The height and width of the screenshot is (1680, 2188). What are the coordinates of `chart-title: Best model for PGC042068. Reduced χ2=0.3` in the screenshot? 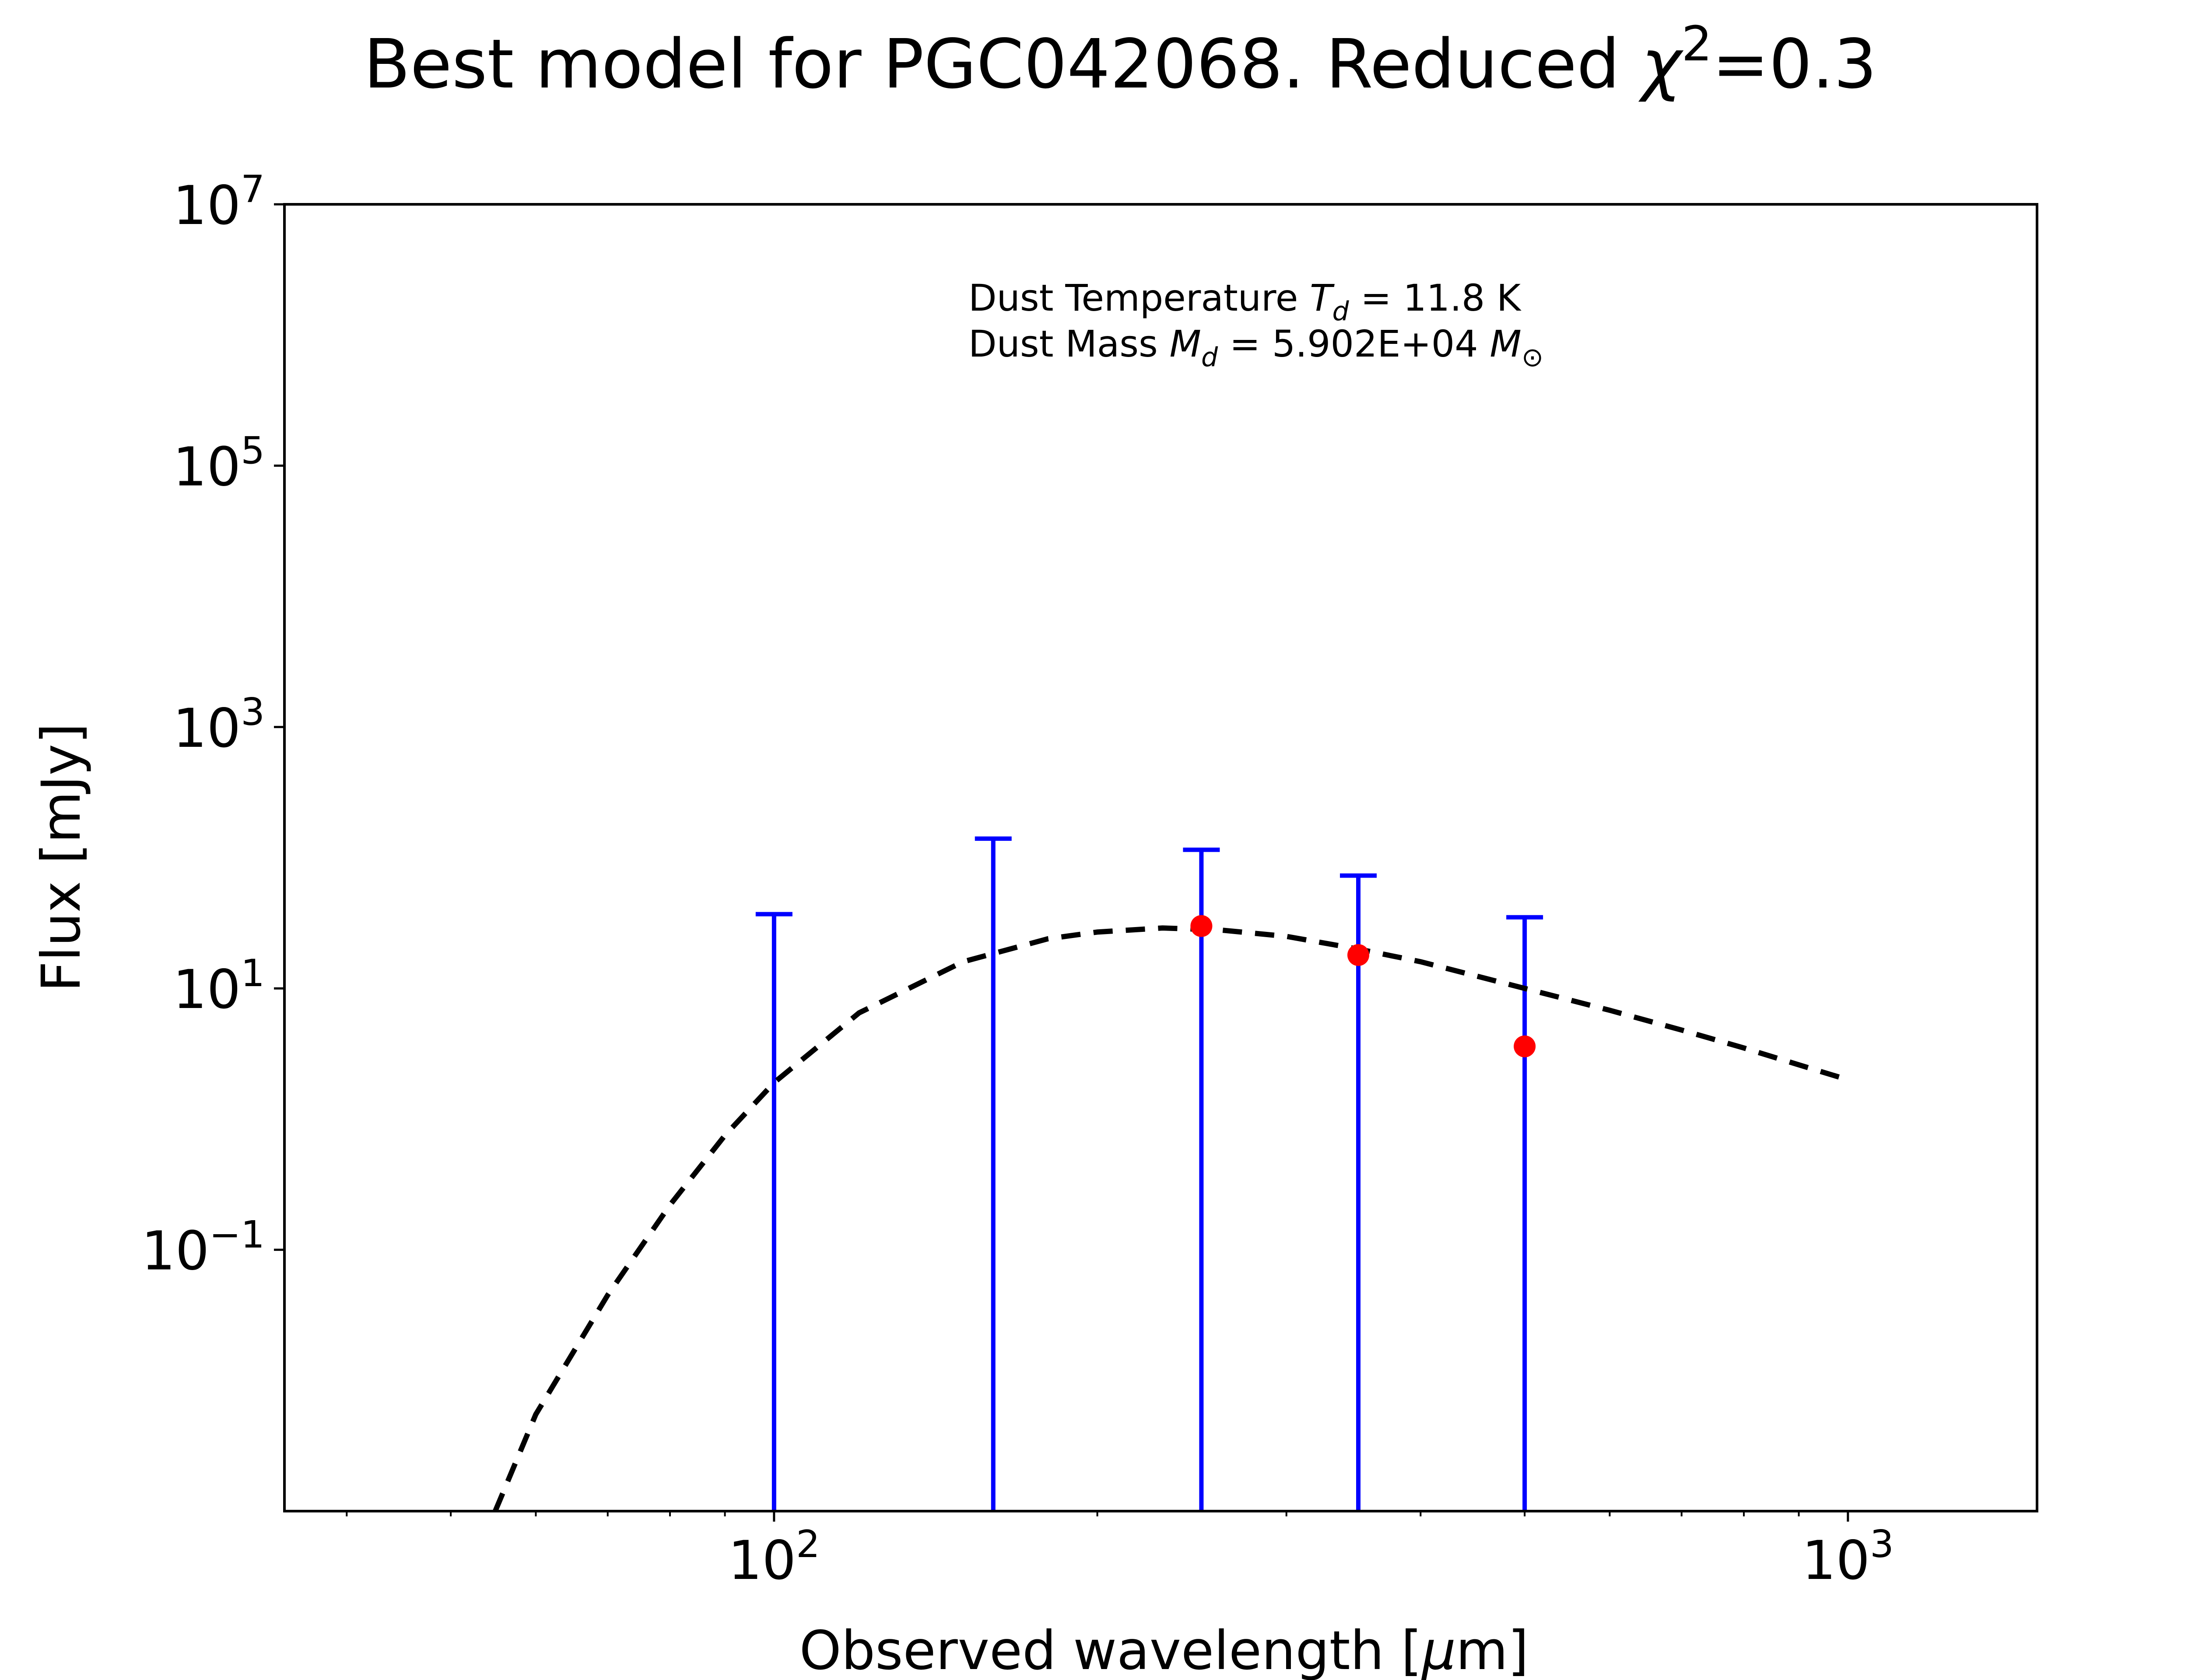 It's located at (1120, 60).